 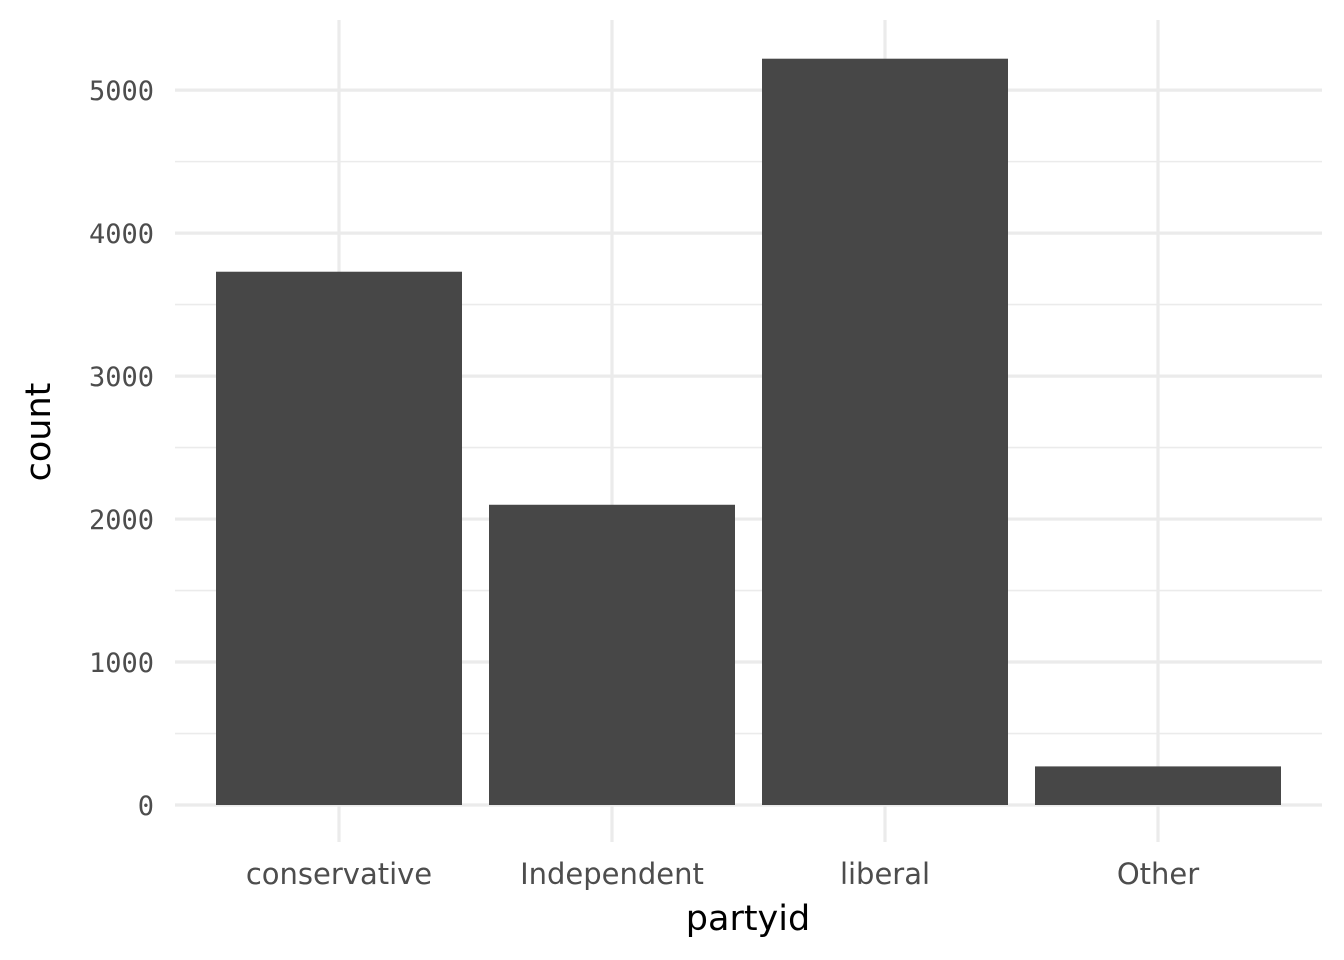 What do you see at coordinates (748, 919) in the screenshot?
I see `x-axis-title: partyid` at bounding box center [748, 919].